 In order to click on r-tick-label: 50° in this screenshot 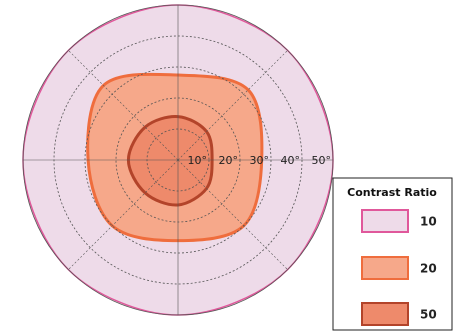, I will do `click(322, 160)`.